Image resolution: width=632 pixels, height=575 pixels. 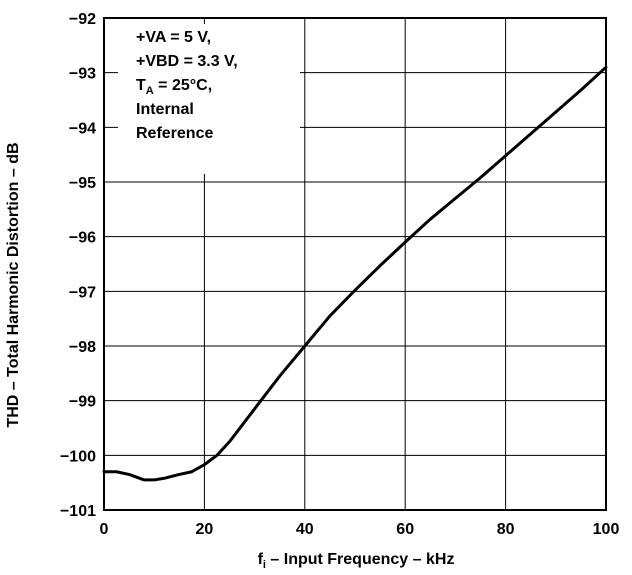 What do you see at coordinates (82, 19) in the screenshot?
I see `y-tick-label: −92` at bounding box center [82, 19].